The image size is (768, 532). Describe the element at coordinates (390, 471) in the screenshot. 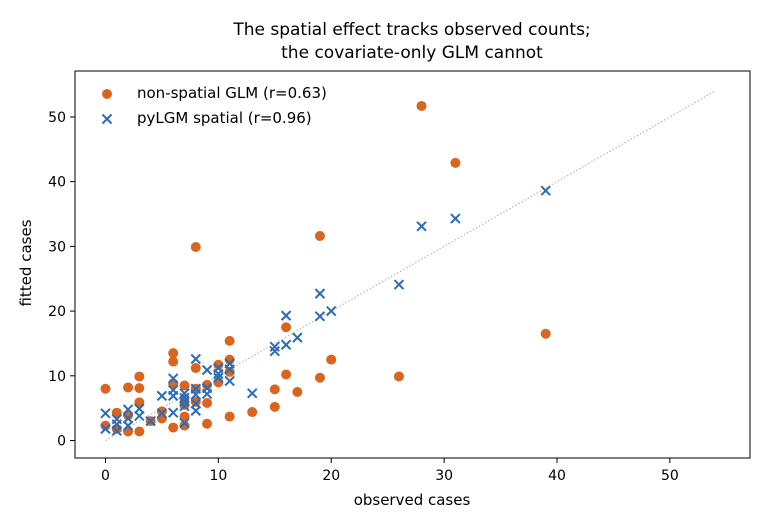

I see `x-axis: 0 10 20 30 40 50` at that location.